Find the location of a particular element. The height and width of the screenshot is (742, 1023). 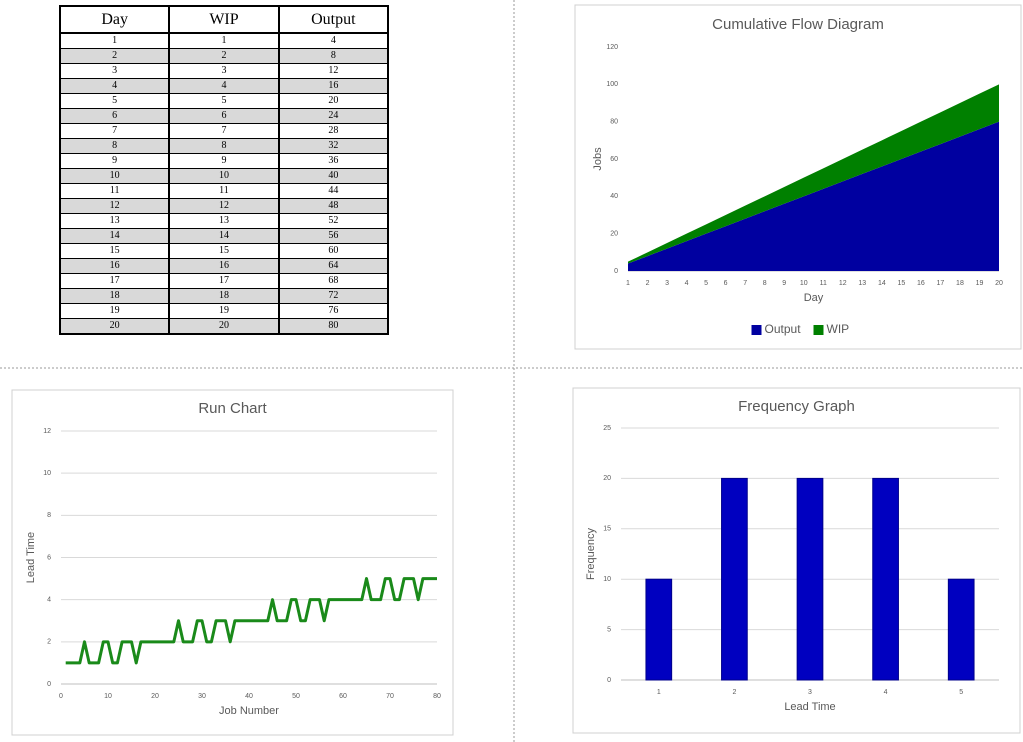

table-cell: 14 is located at coordinates (114, 236).